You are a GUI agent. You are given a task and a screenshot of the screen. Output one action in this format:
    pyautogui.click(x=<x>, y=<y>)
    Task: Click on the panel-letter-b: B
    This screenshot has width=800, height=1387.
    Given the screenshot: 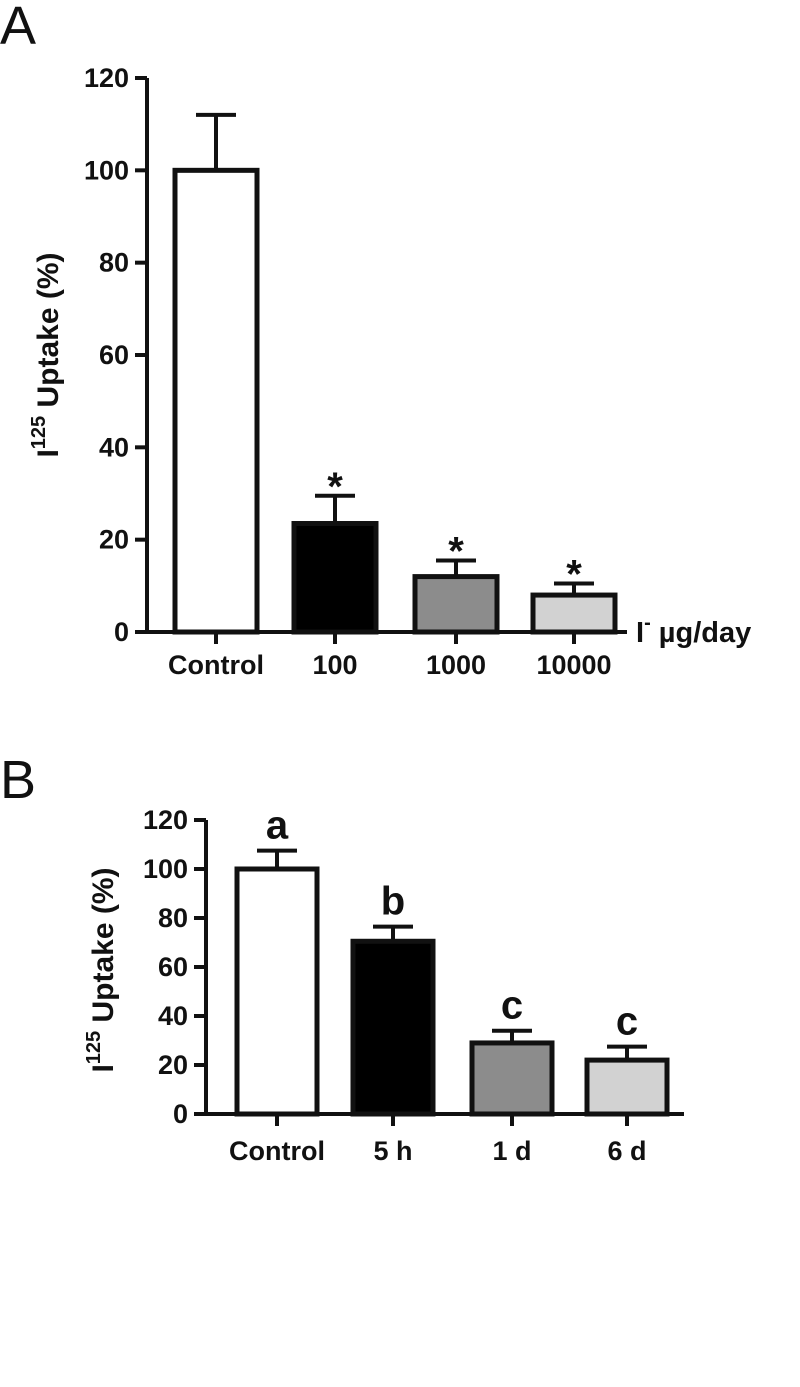 What is the action you would take?
    pyautogui.click(x=18, y=780)
    